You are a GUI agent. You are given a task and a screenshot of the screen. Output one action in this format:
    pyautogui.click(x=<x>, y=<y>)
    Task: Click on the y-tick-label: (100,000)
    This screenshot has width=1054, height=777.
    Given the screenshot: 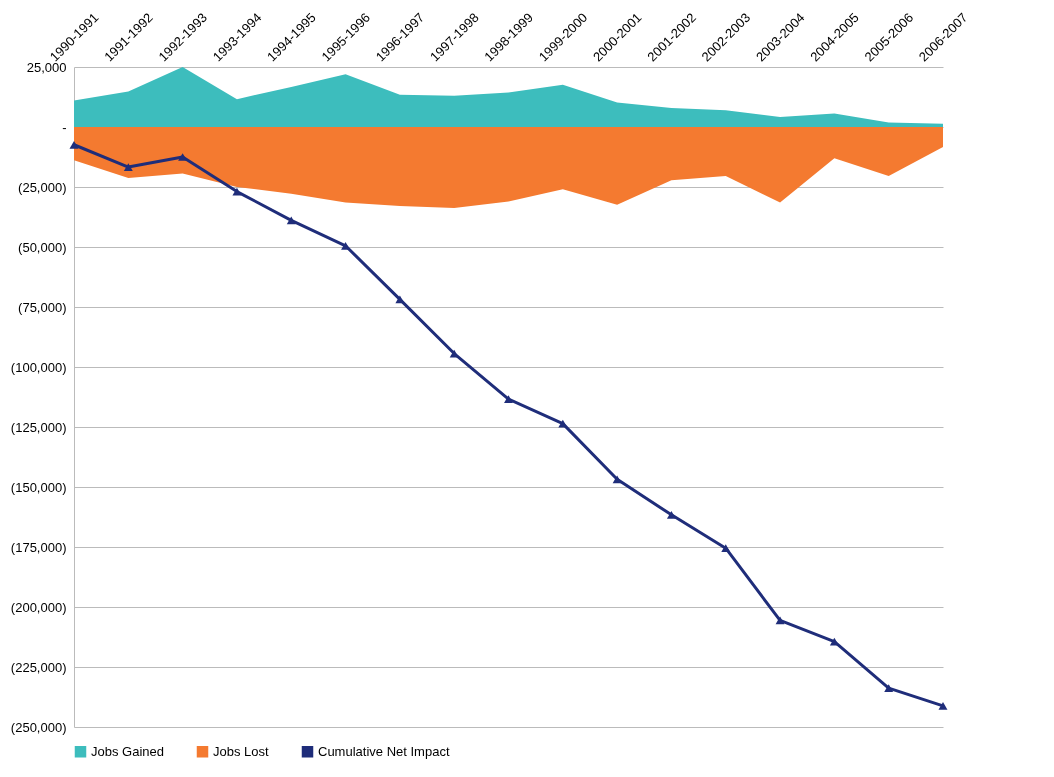 What is the action you would take?
    pyautogui.click(x=38, y=367)
    